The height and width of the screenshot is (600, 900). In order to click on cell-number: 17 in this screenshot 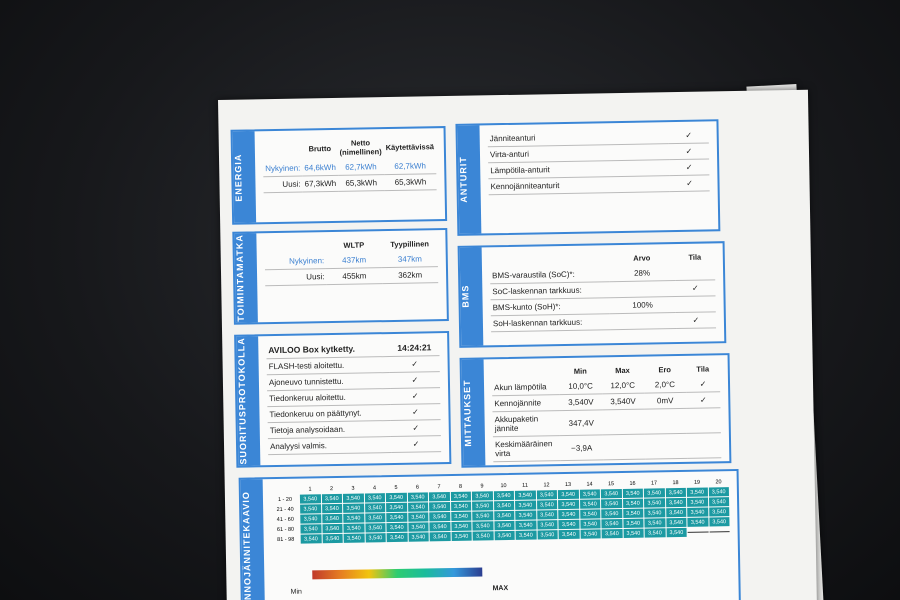, I will do `click(654, 483)`.